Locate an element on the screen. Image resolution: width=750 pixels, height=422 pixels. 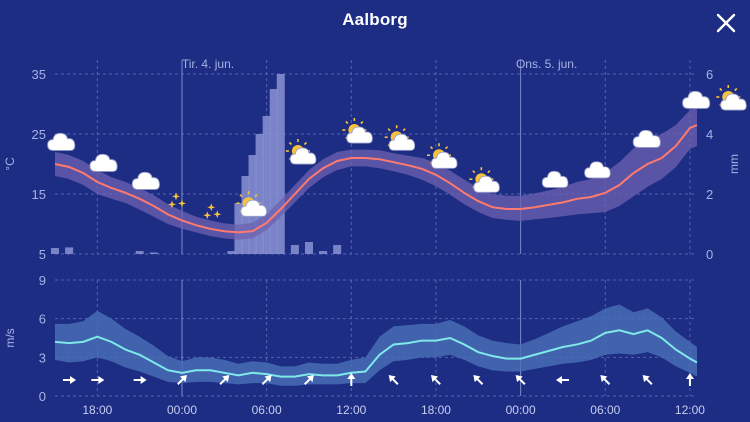
precip-axis-label: mm is located at coordinates (734, 164).